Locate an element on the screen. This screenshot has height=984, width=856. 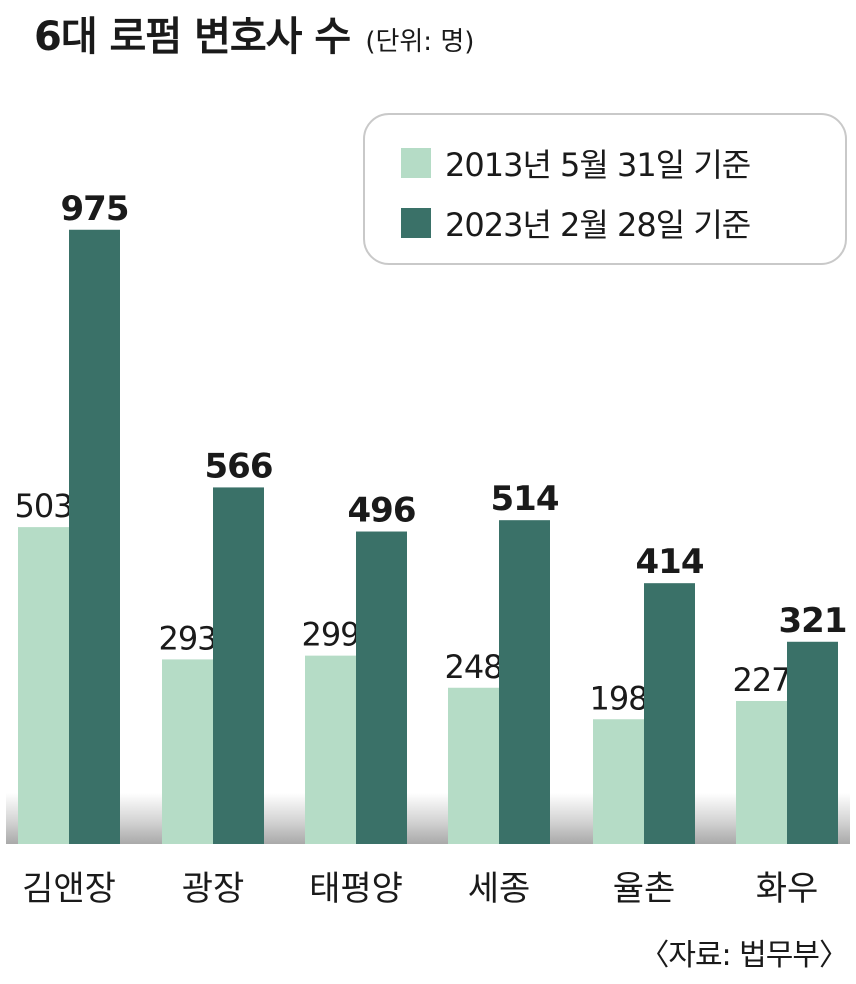
value-label-2013-1: 503 is located at coordinates (43, 506).